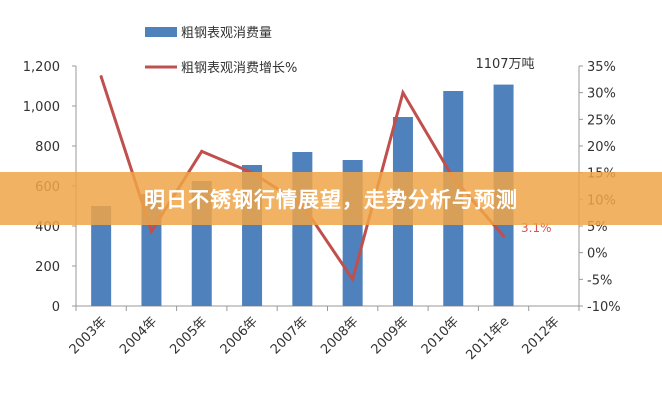 This screenshot has width=662, height=400. What do you see at coordinates (597, 254) in the screenshot?
I see `right-tick-label: 0%` at bounding box center [597, 254].